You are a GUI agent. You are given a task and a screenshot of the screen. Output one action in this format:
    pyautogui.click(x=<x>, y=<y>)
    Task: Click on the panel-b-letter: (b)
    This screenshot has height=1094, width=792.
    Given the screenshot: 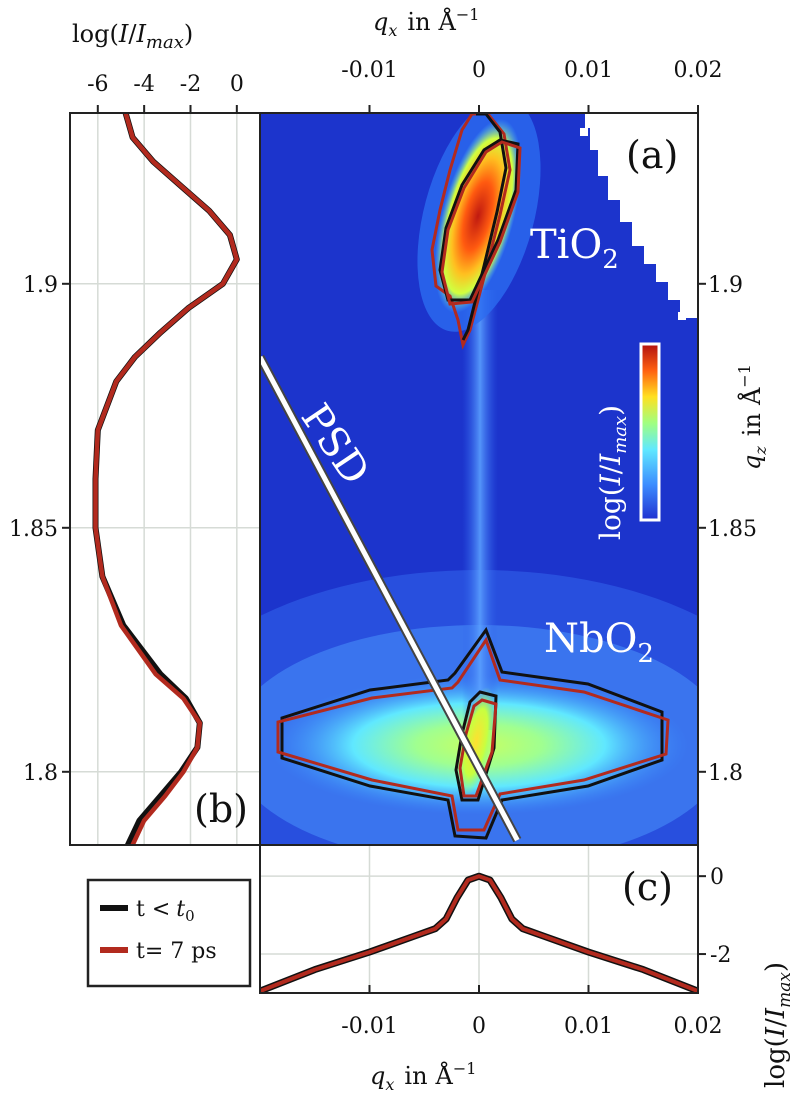 What is the action you would take?
    pyautogui.click(x=221, y=809)
    